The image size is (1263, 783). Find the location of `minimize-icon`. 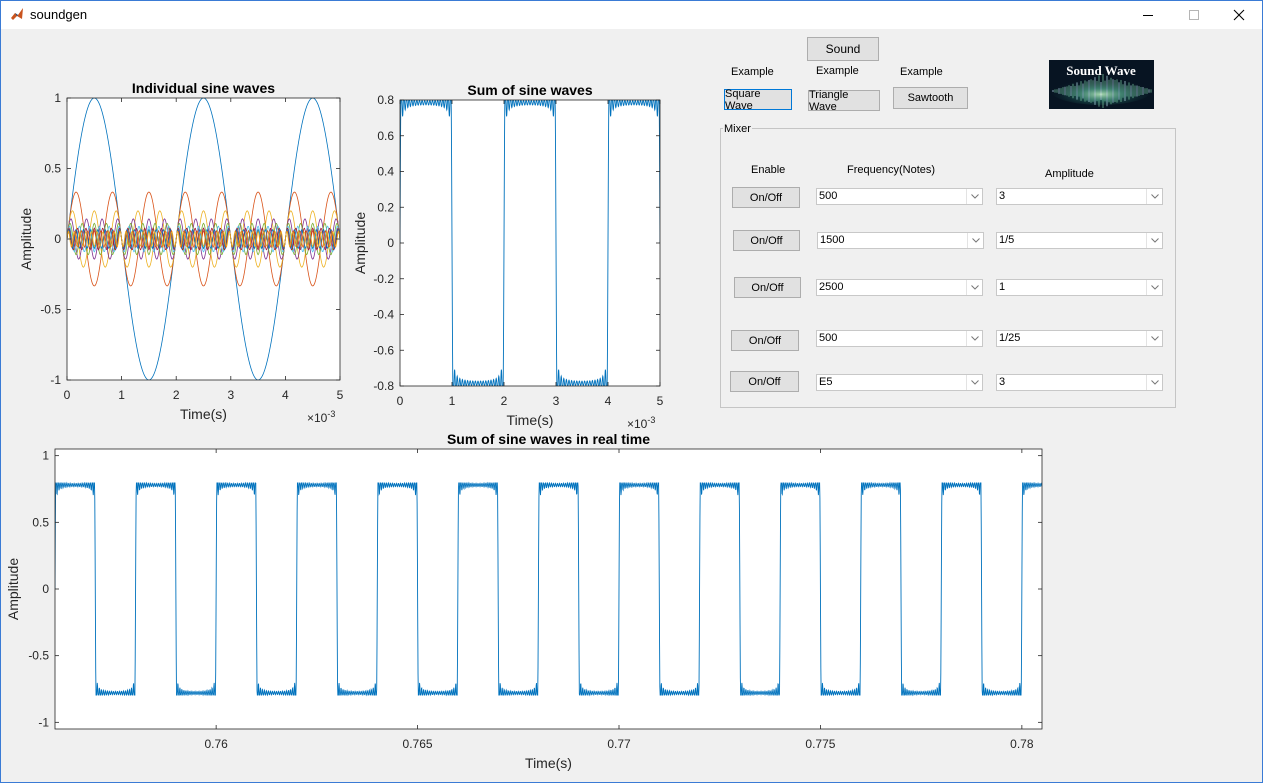

minimize-icon is located at coordinates (1148, 15).